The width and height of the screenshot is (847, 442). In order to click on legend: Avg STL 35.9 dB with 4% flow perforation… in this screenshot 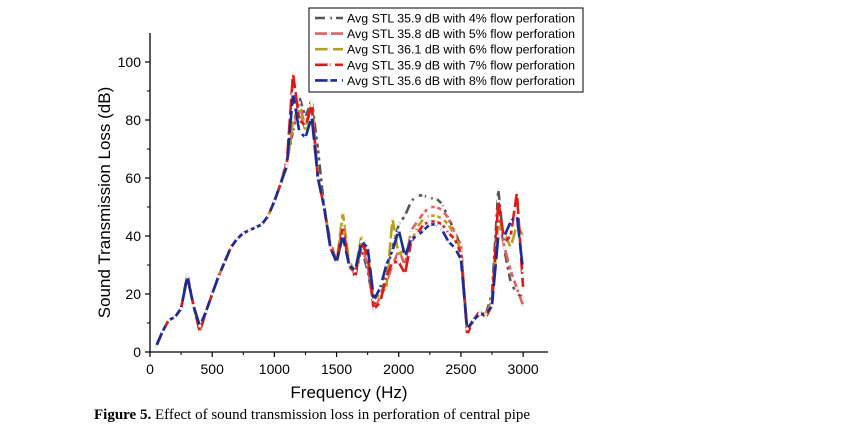, I will do `click(446, 50)`.